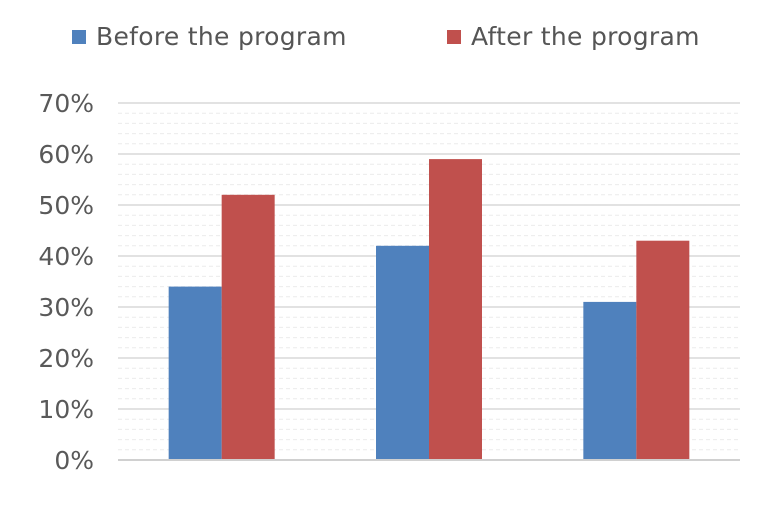 The height and width of the screenshot is (512, 768). I want to click on y-tick-label: 10%, so click(66, 409).